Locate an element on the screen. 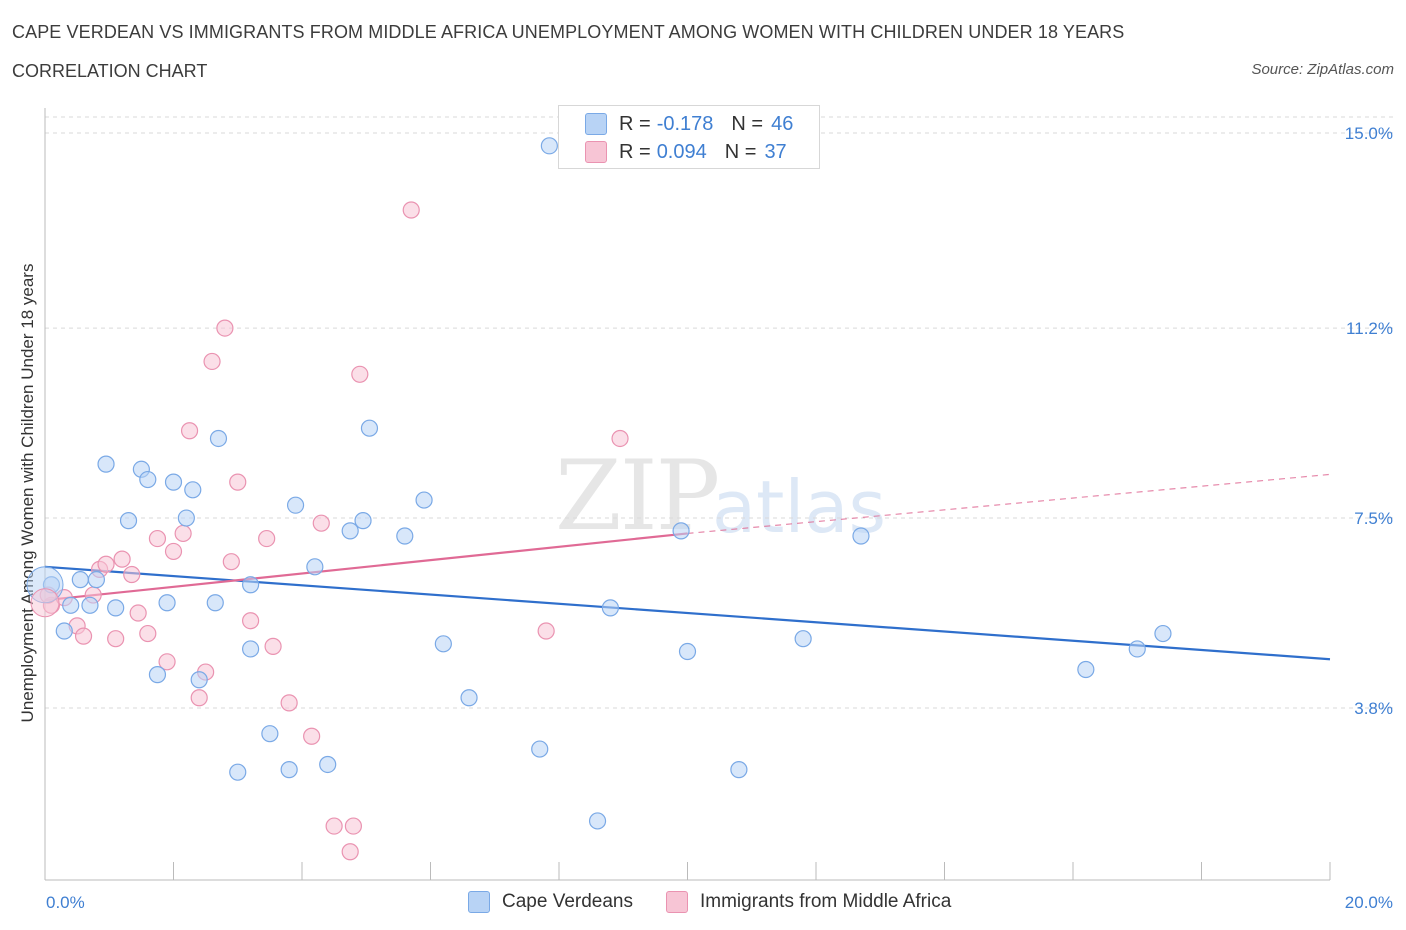 The image size is (1406, 930). legend-item-cape-verdeans: Cape Verdeans is located at coordinates (550, 902).